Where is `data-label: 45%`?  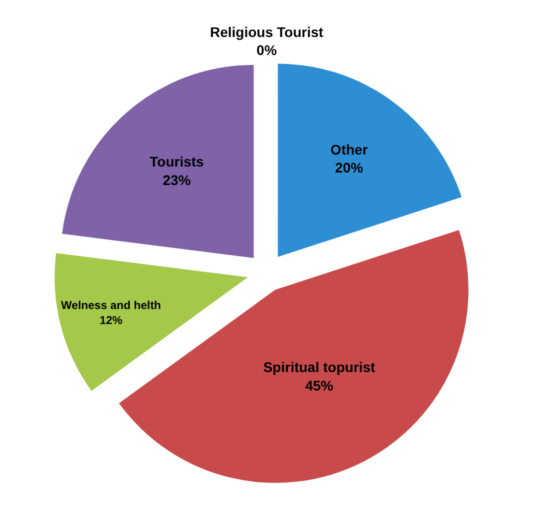 data-label: 45% is located at coordinates (319, 385).